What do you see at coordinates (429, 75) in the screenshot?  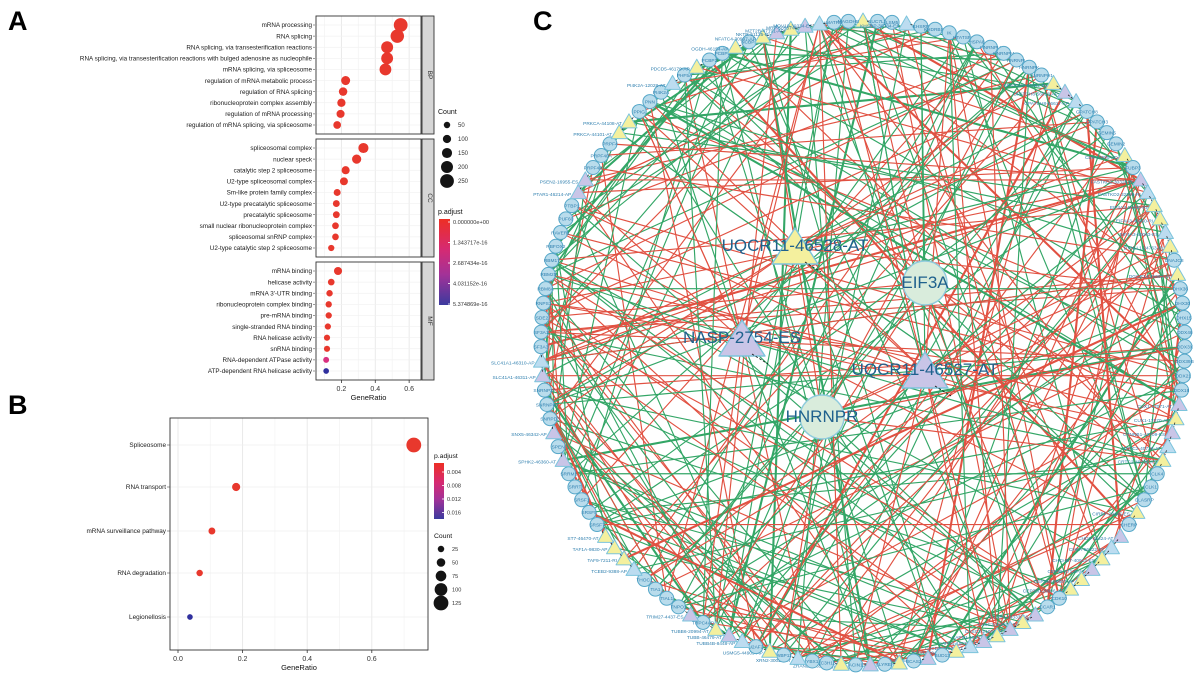 I see `facet-strip-label: BP` at bounding box center [429, 75].